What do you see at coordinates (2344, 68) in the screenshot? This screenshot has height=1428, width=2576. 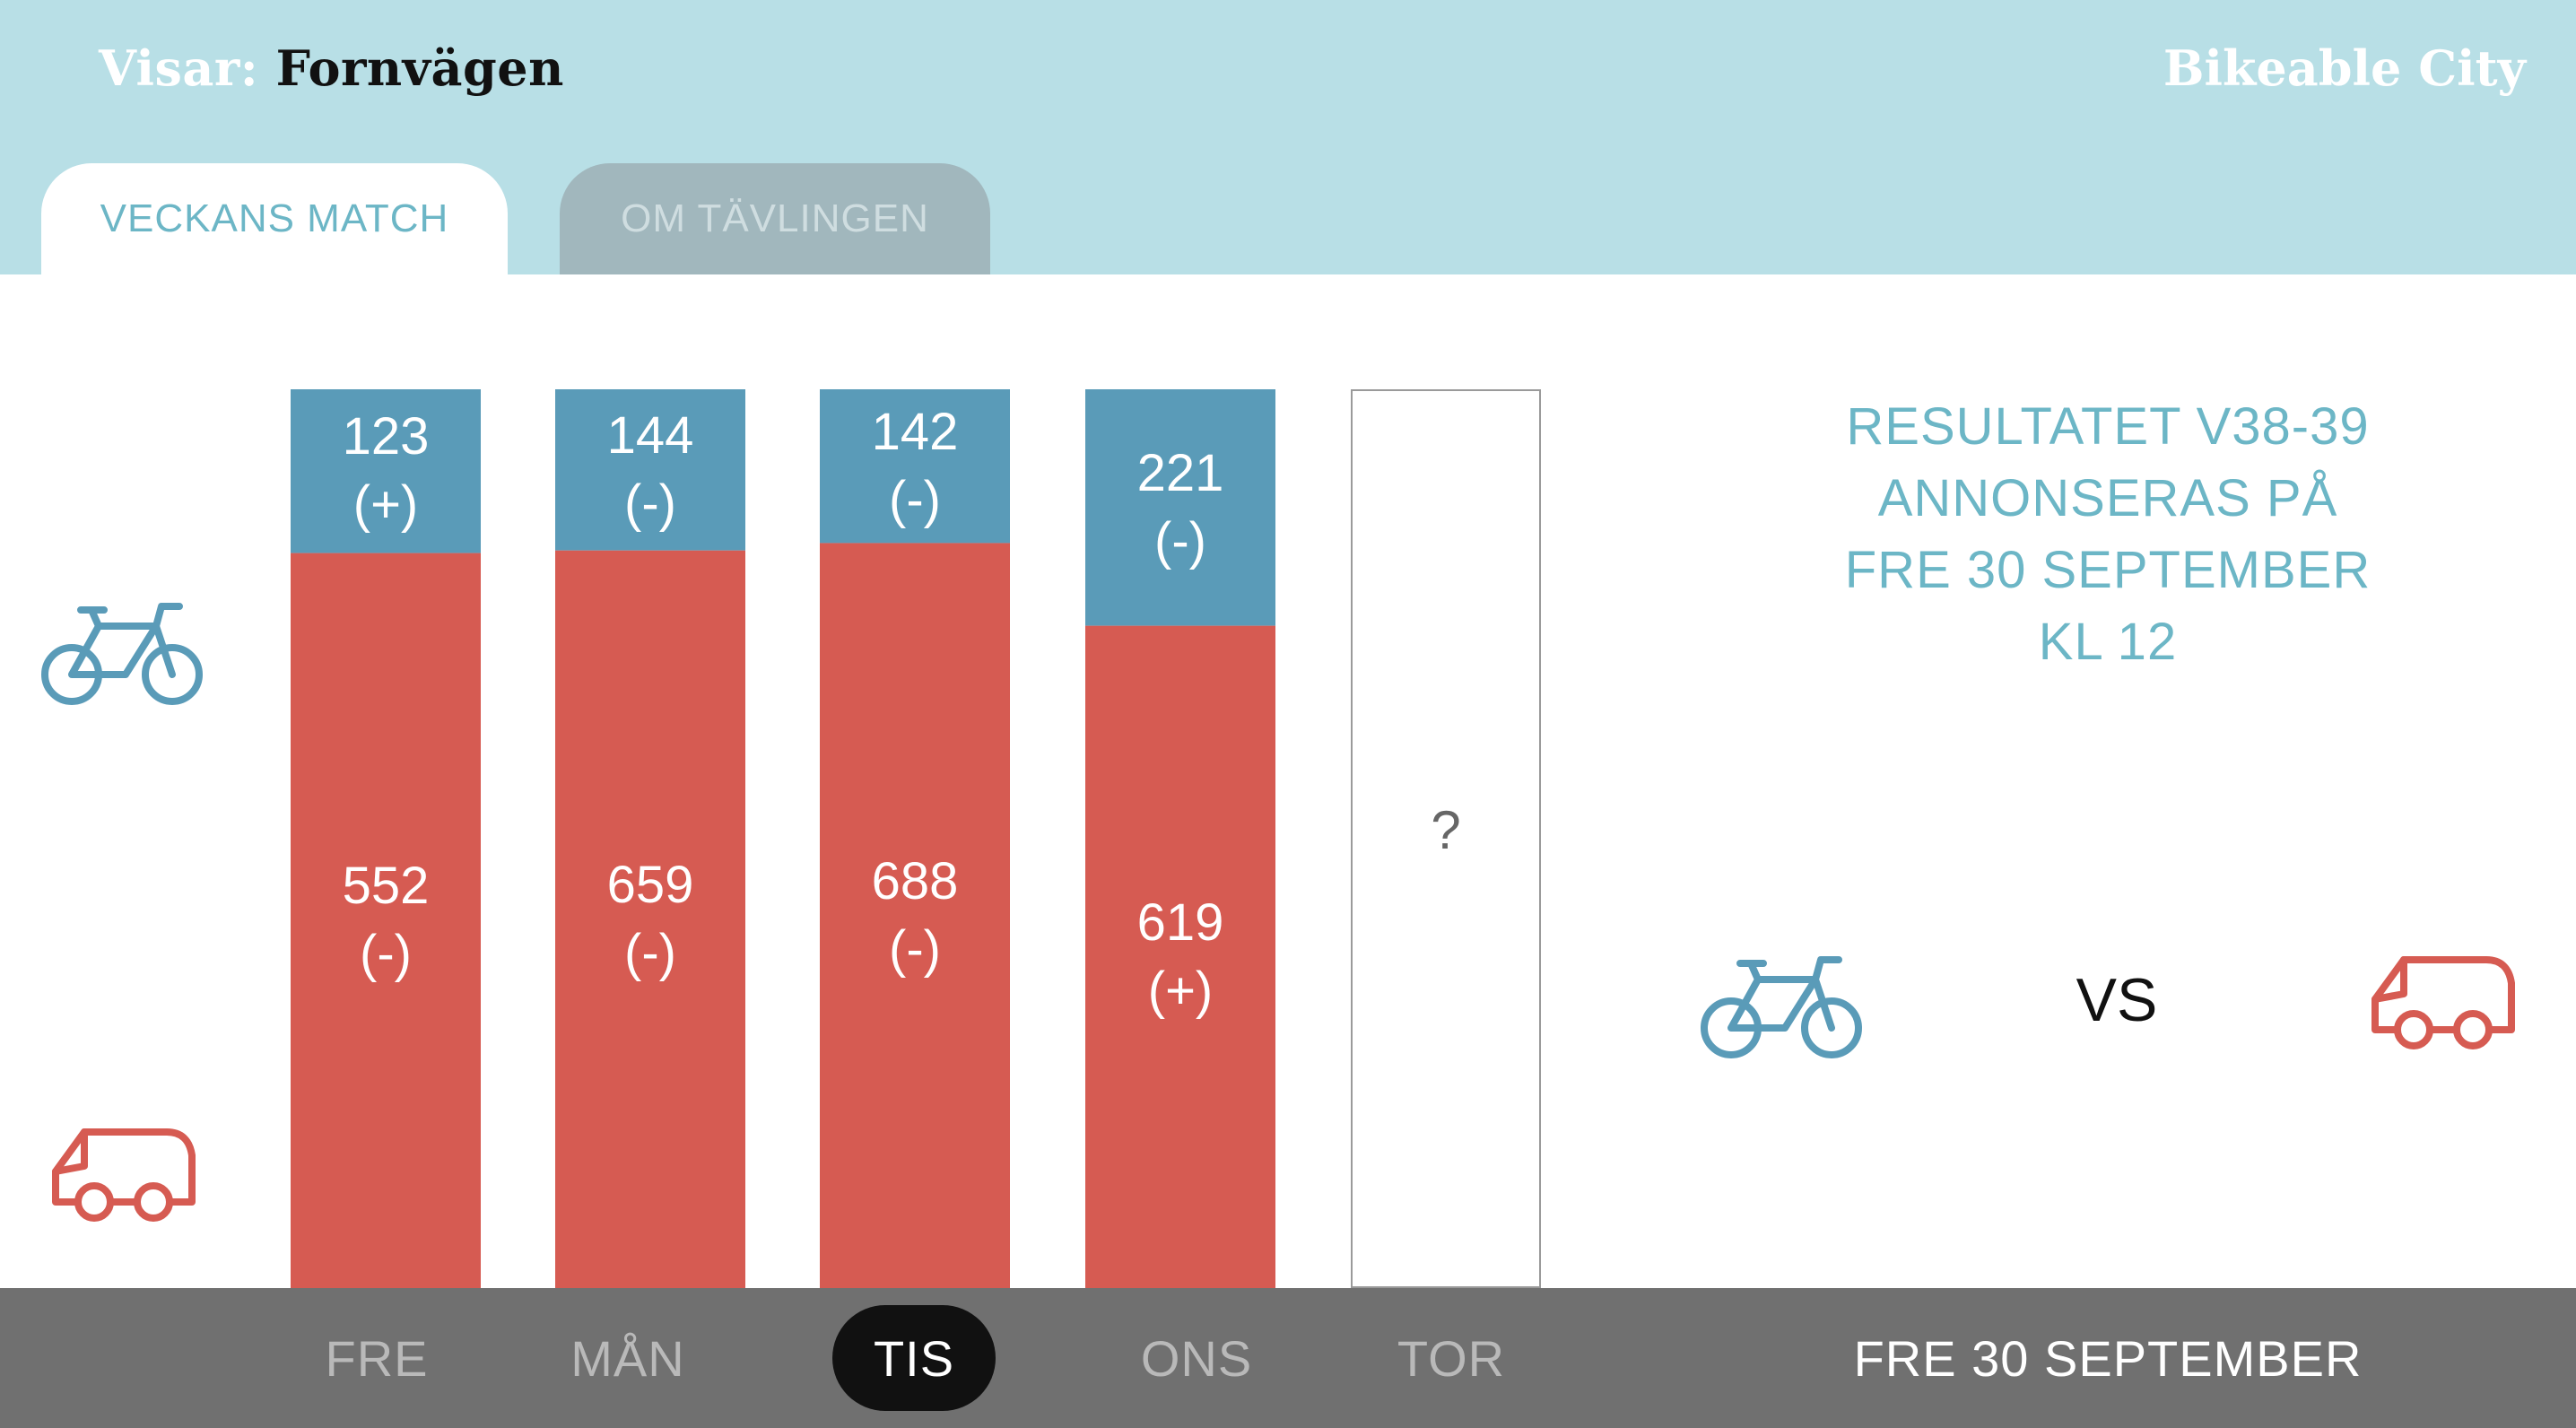 I see `brand-logo: Bikeable City` at bounding box center [2344, 68].